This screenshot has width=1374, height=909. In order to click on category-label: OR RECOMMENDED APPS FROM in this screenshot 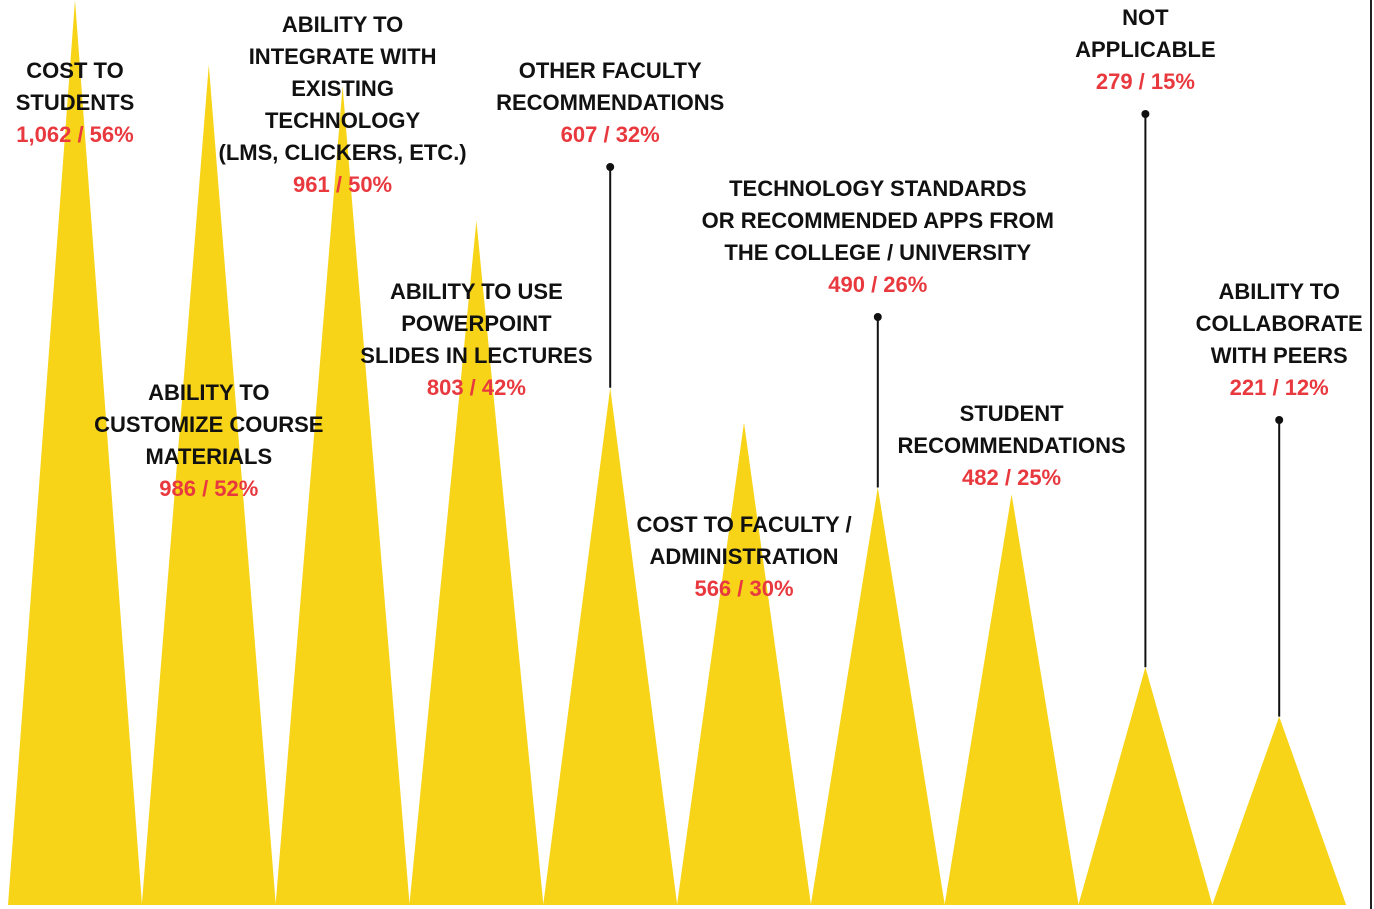, I will do `click(878, 220)`.